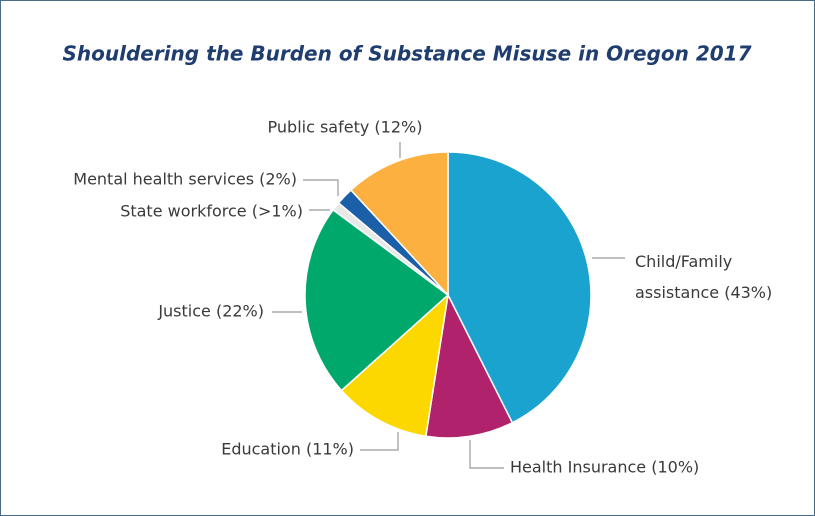  I want to click on slice-label: Health Insurance (10%), so click(604, 467).